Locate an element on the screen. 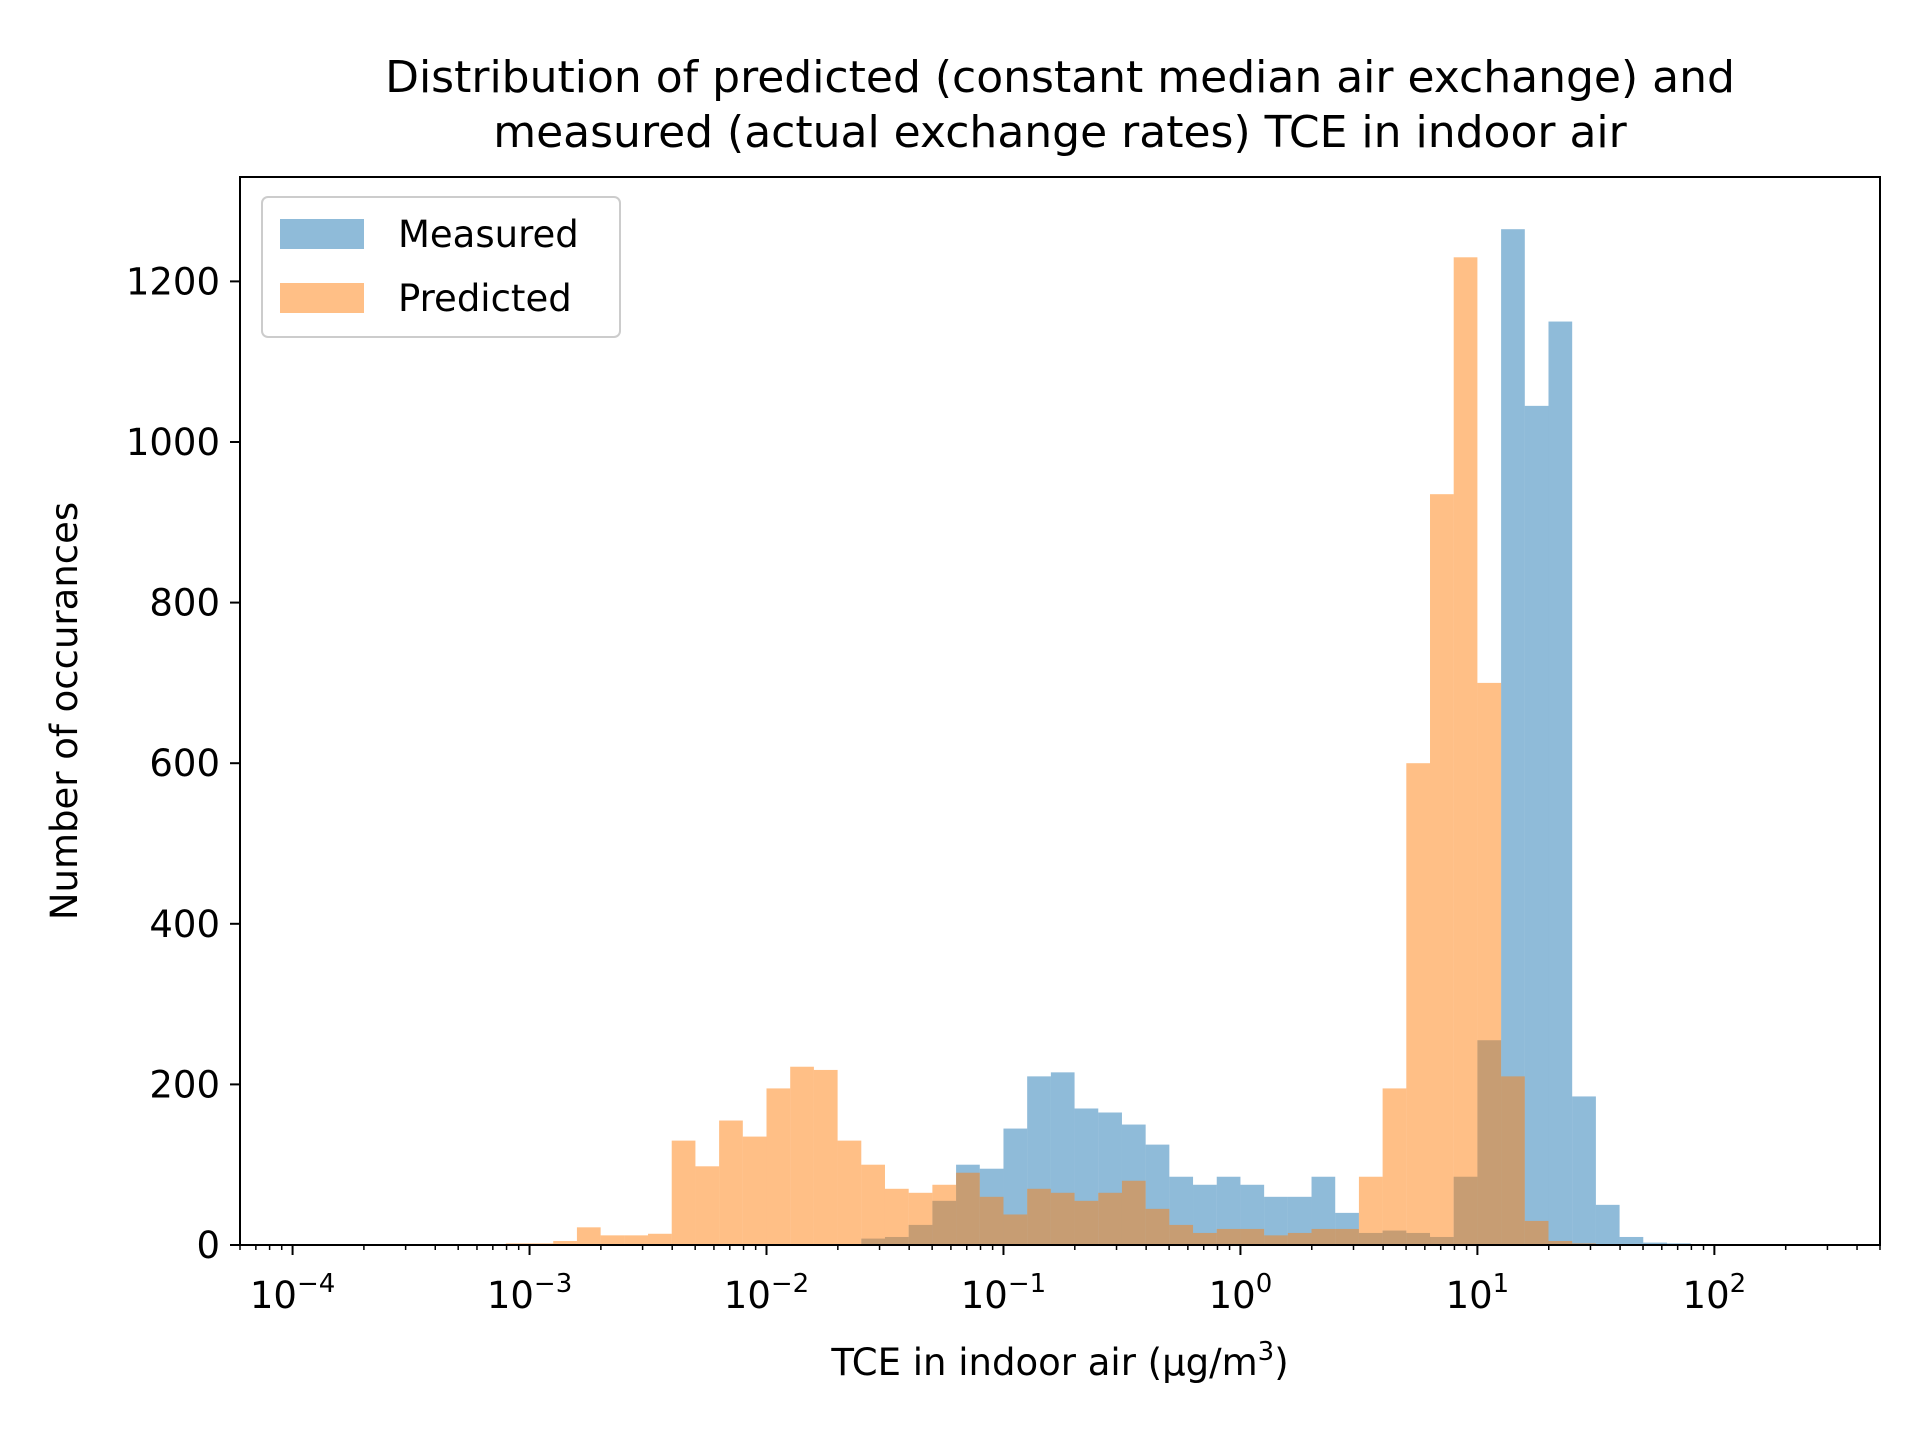 The image size is (1920, 1440). x-axis-label: TCE in indoor air (µg/m3) is located at coordinates (1059, 1360).